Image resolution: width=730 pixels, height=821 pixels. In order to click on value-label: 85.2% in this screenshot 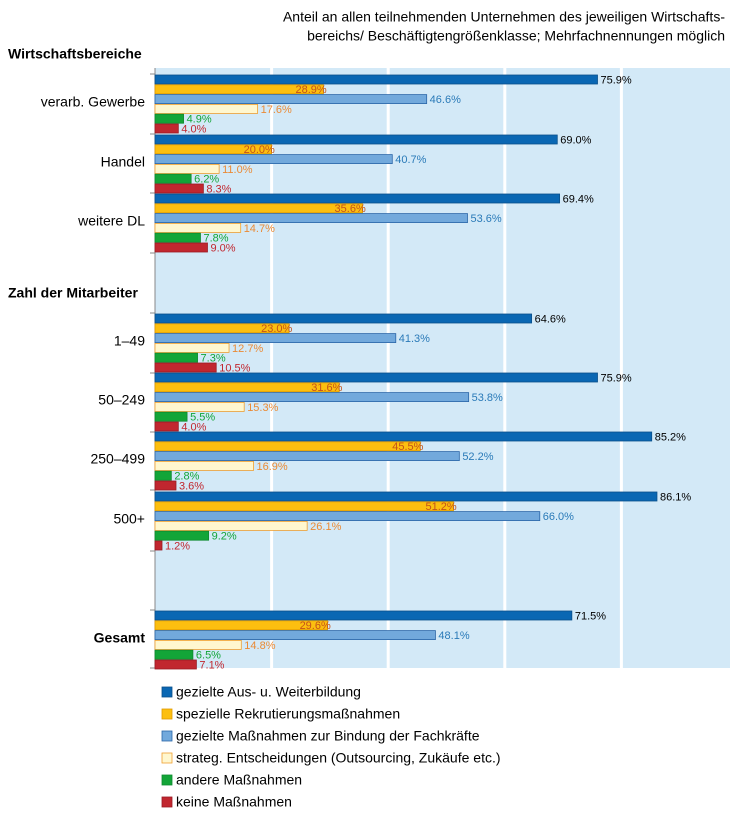, I will do `click(670, 437)`.